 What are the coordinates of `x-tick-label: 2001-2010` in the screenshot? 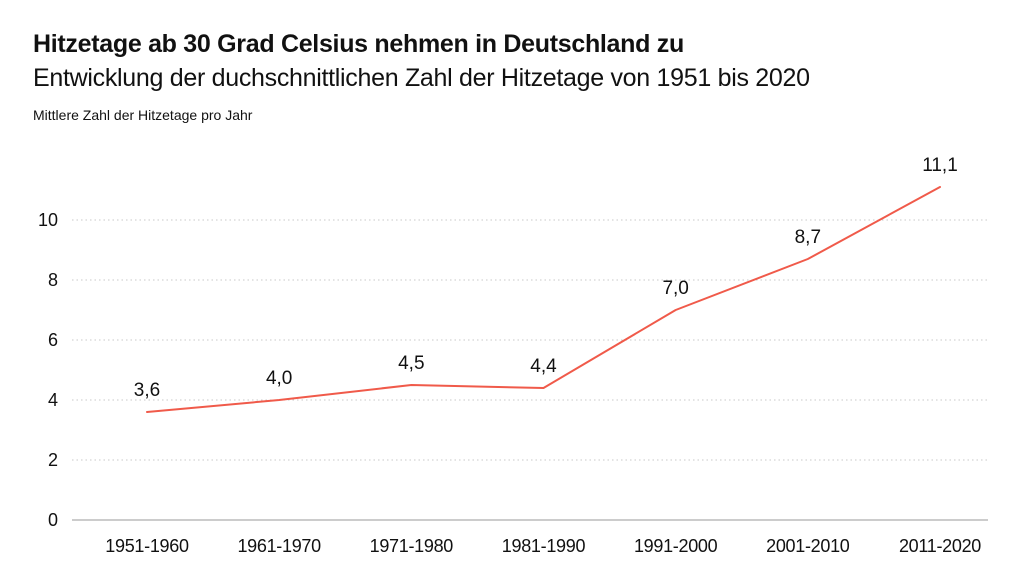 It's located at (808, 546).